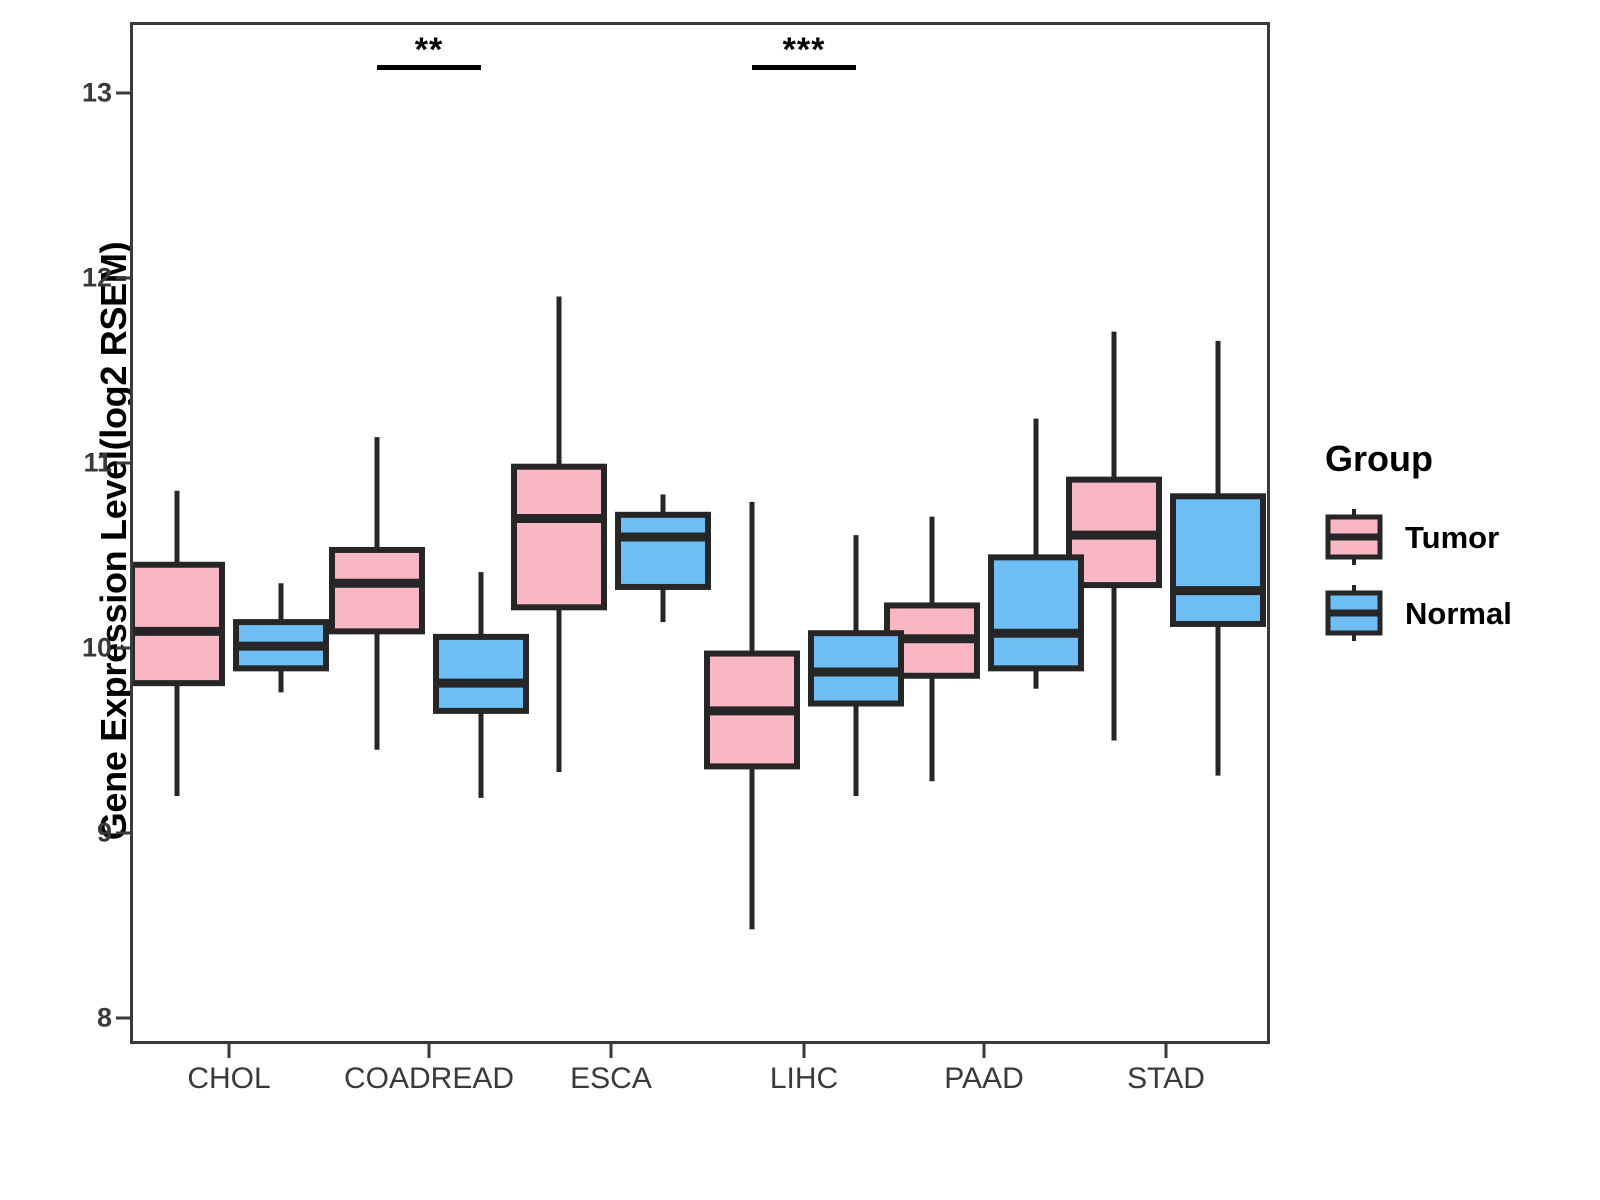 The height and width of the screenshot is (1200, 1600). What do you see at coordinates (1455, 576) in the screenshot?
I see `legend-entries: Tumor Normal` at bounding box center [1455, 576].